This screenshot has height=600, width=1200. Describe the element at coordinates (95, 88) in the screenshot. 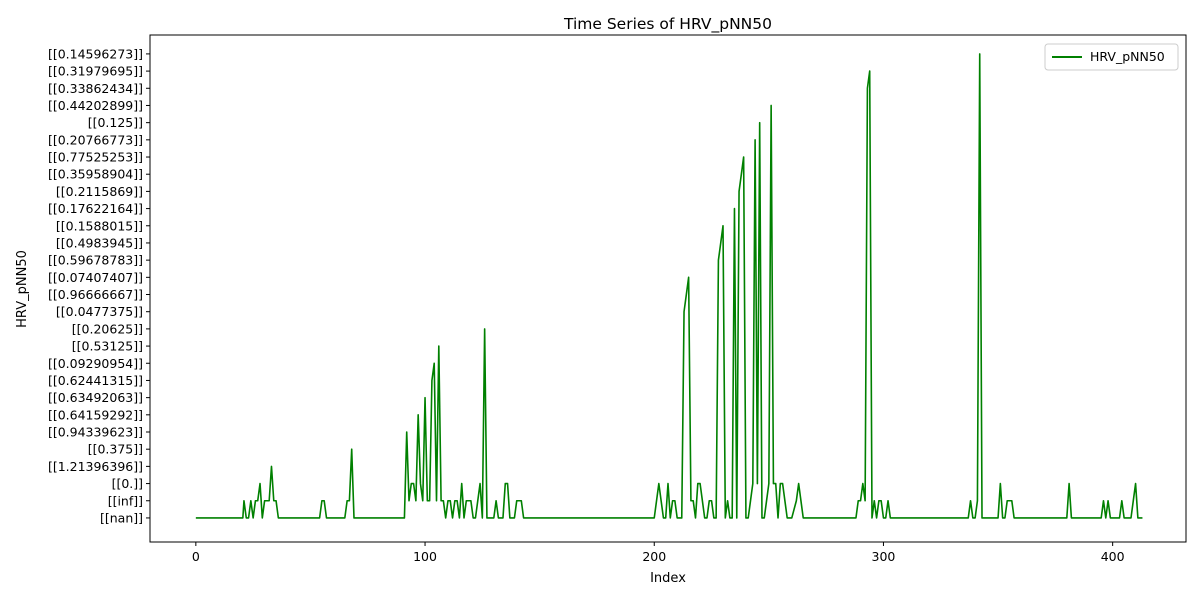

I see `y-tick-label: [[0.33862434]]` at that location.